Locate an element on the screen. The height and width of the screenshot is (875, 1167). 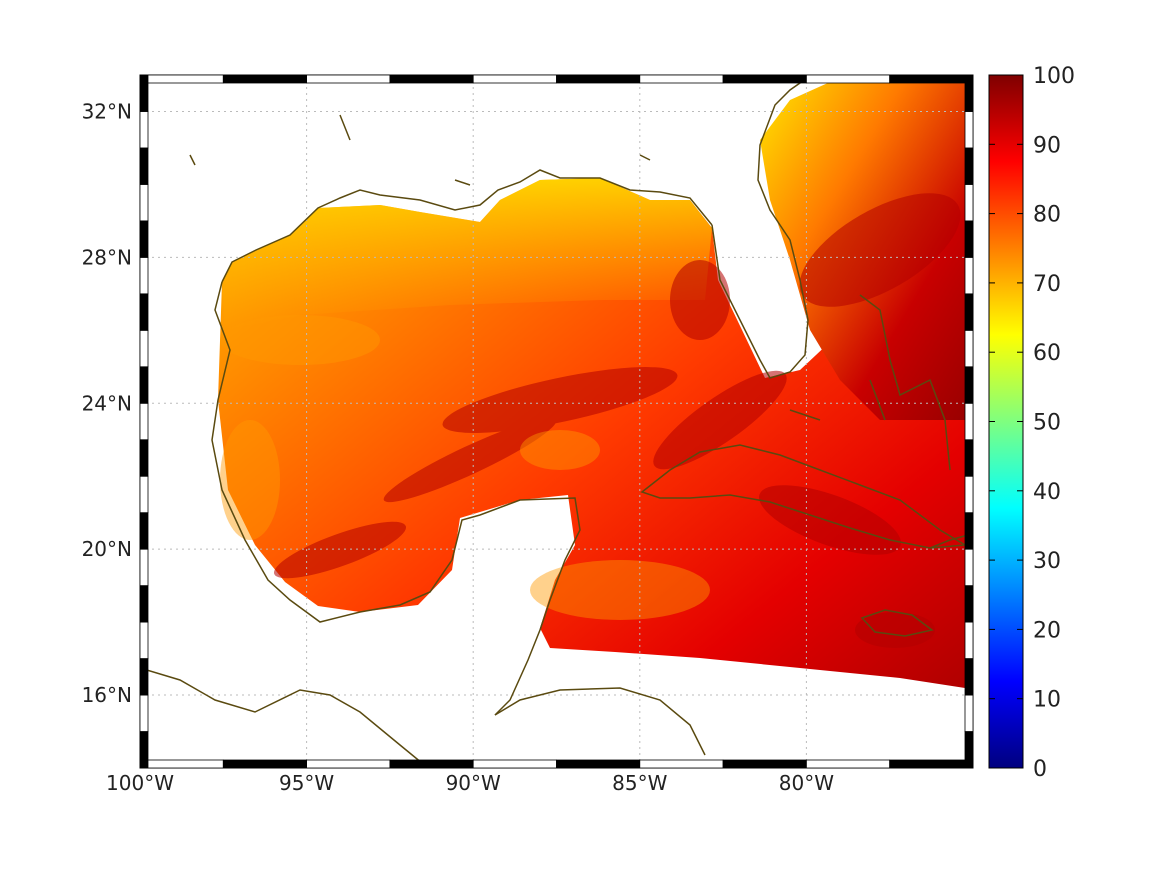
florida-coast is located at coordinates (761, 227).